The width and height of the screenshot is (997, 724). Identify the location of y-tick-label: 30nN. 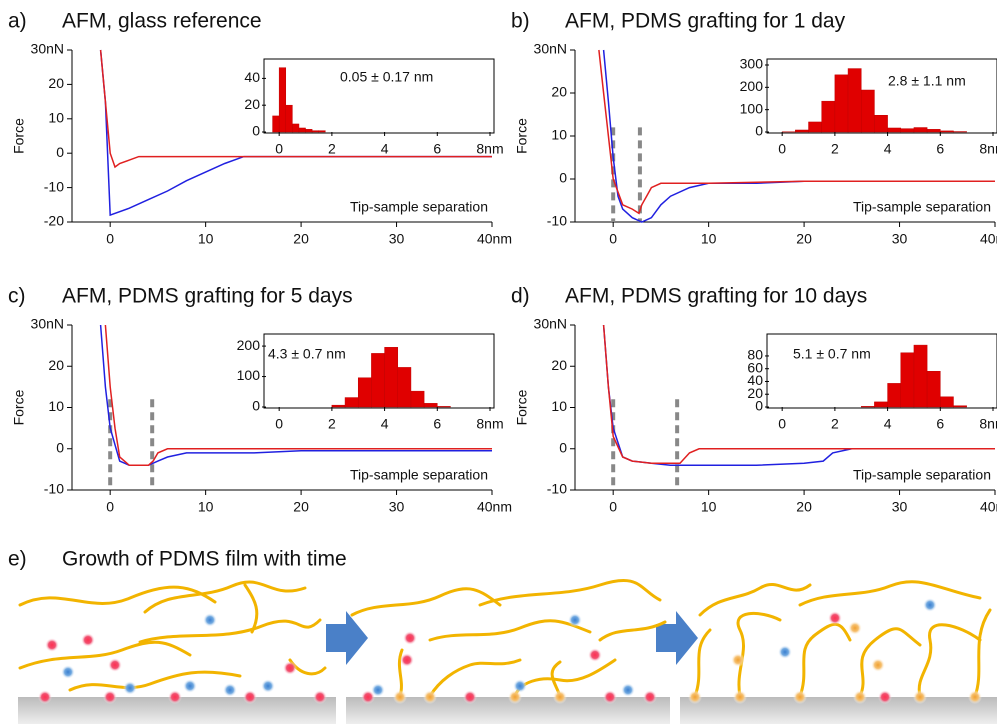
(47, 324).